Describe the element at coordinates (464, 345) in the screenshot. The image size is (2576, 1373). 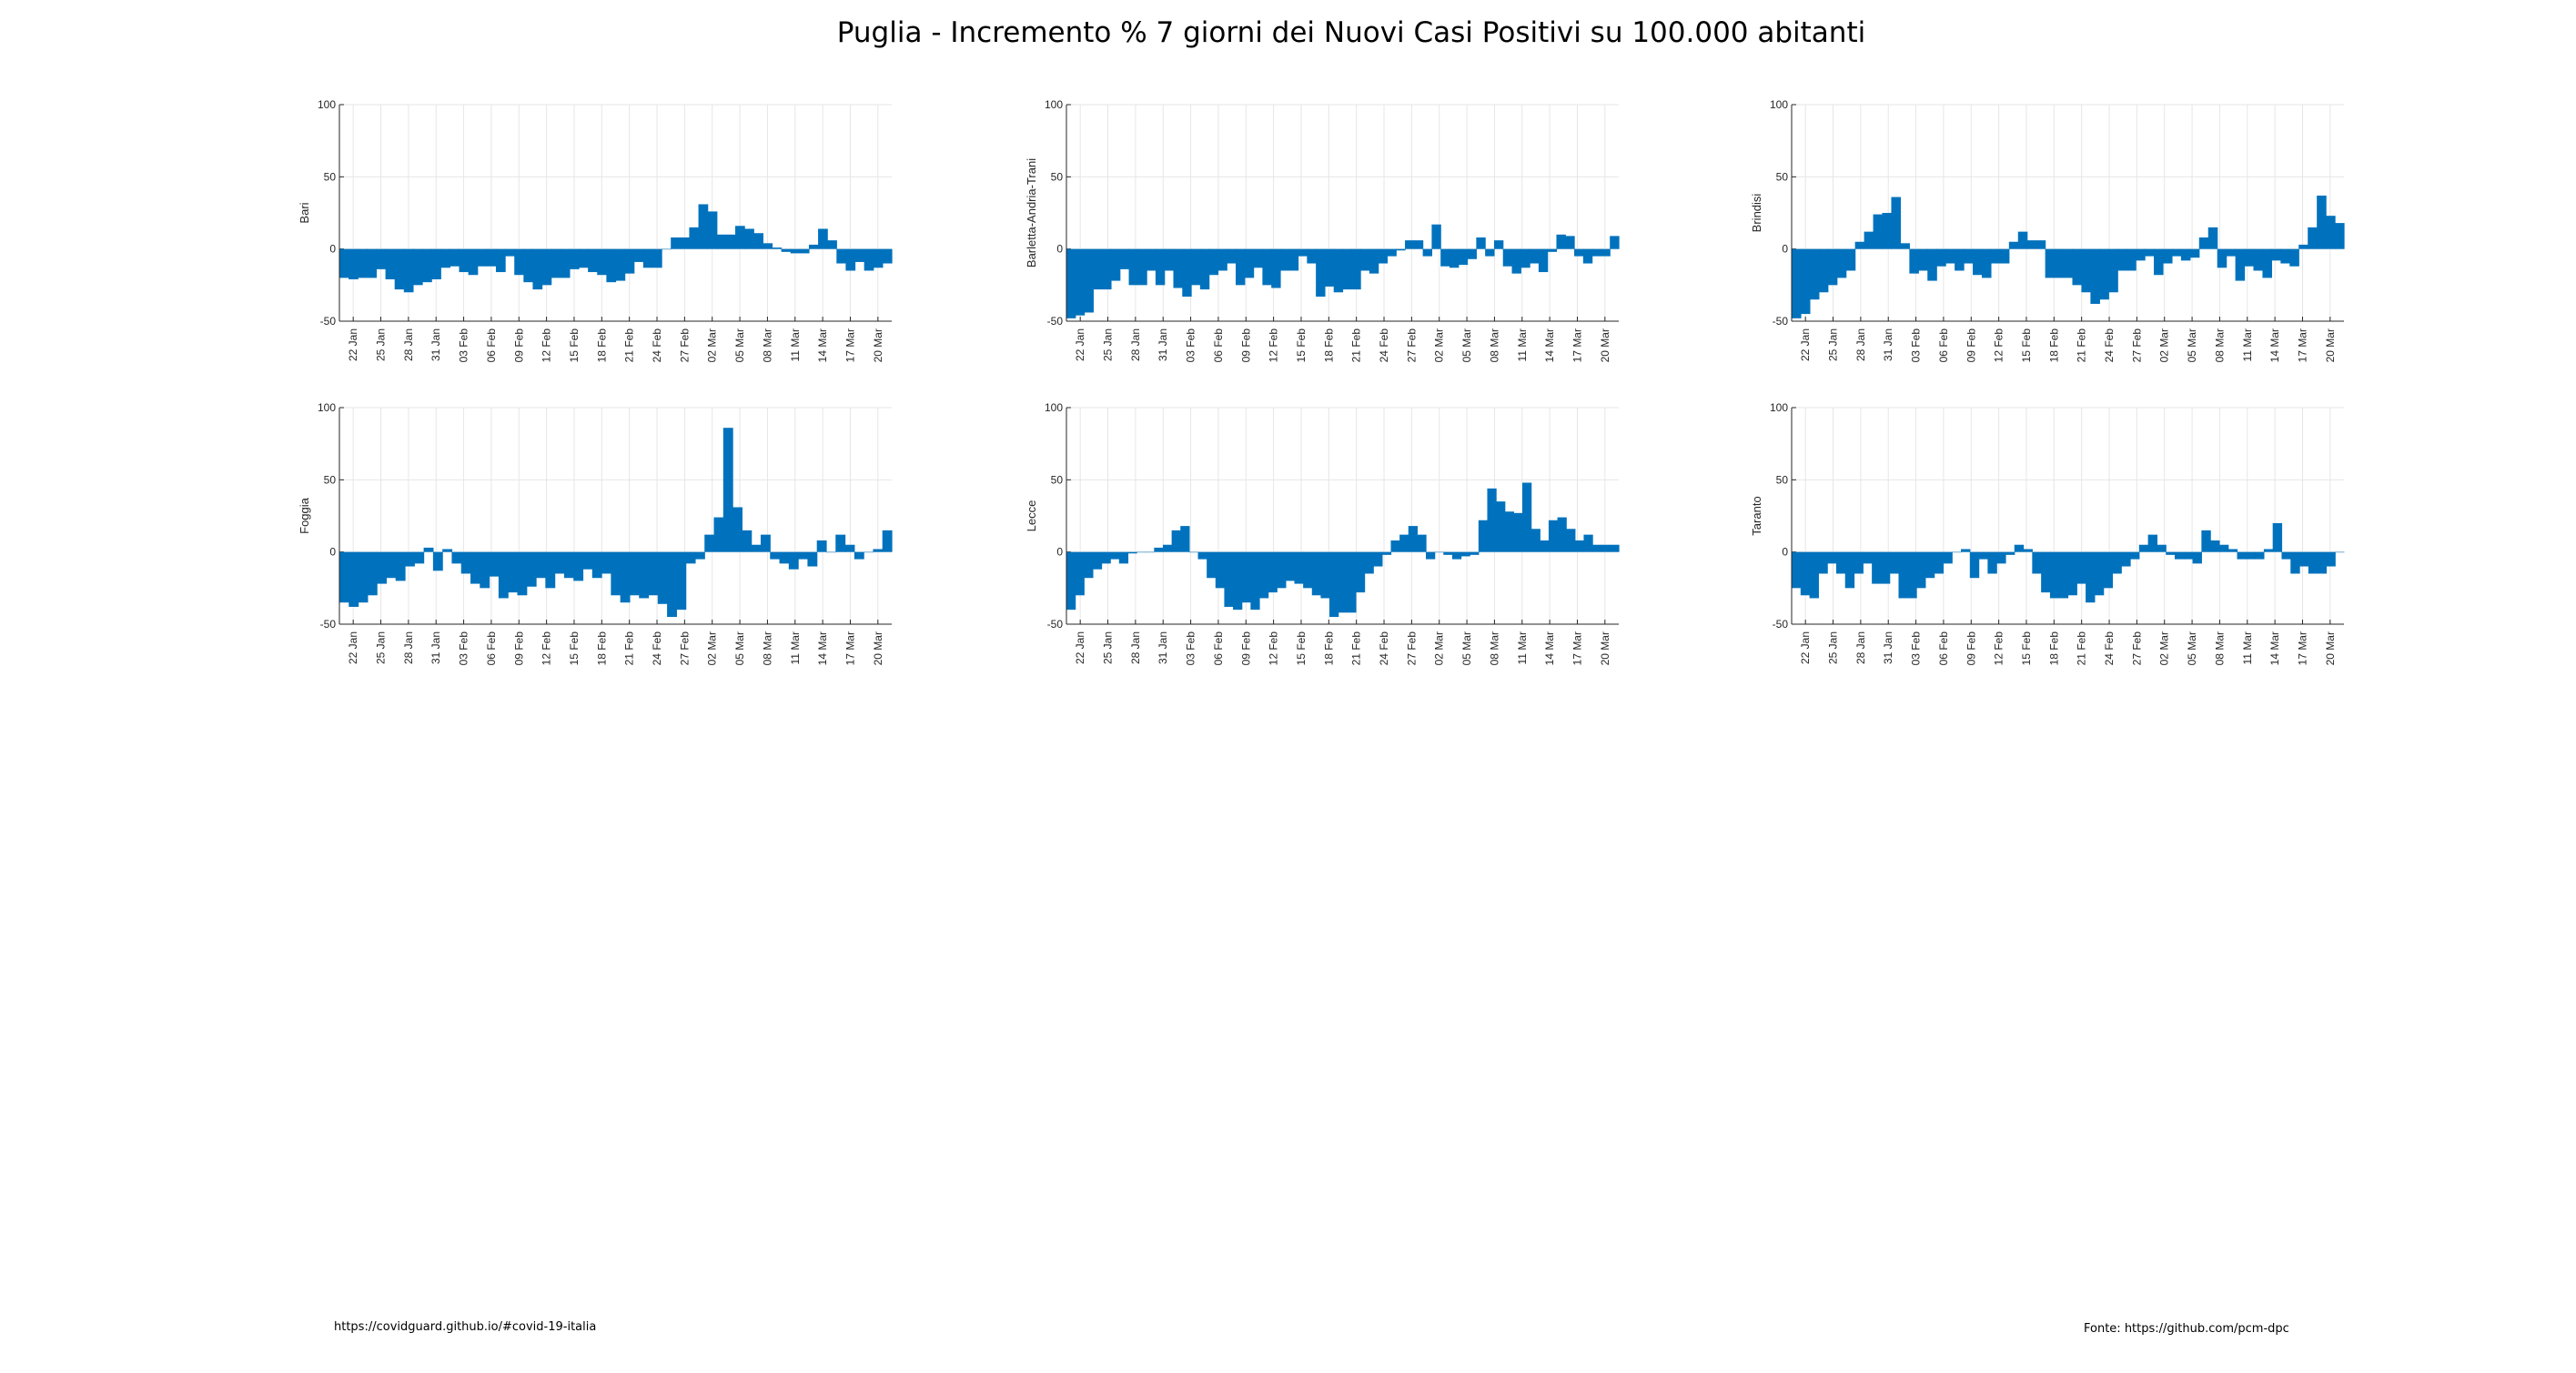
I see `x-tick-label: 03 Feb` at that location.